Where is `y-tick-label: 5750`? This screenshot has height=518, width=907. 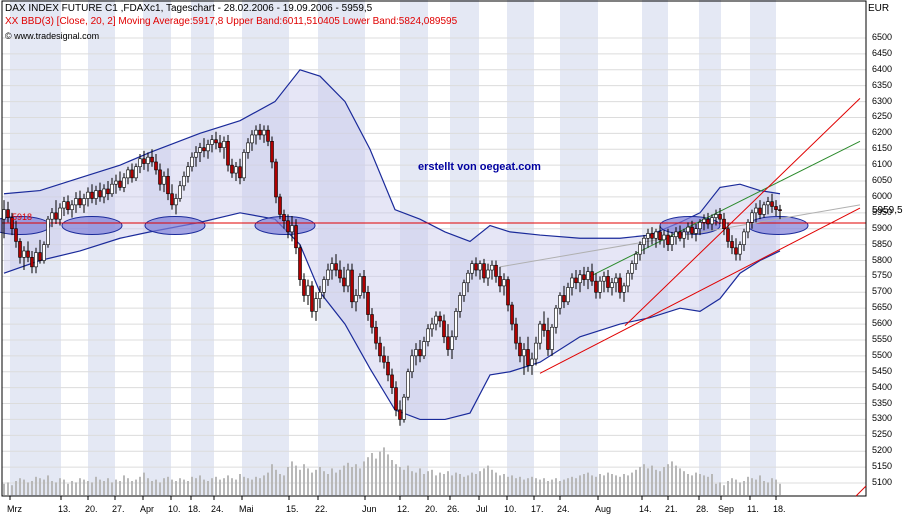 y-tick-label: 5750 is located at coordinates (882, 275).